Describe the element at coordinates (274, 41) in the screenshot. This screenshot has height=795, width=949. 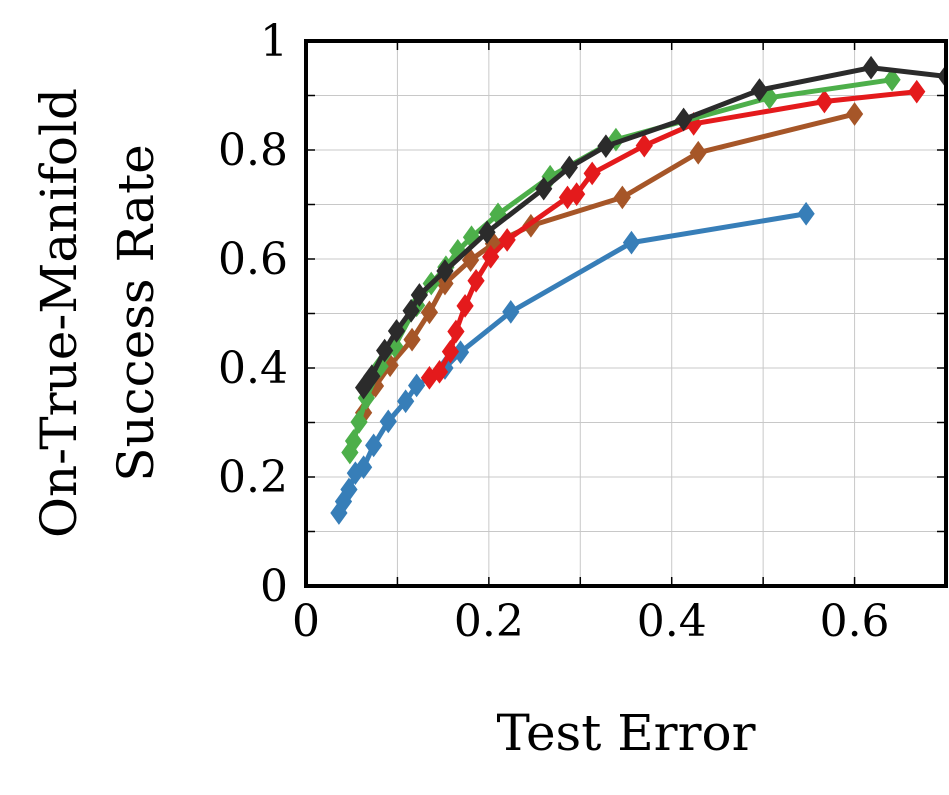
I see `y-tick-label: 1` at that location.